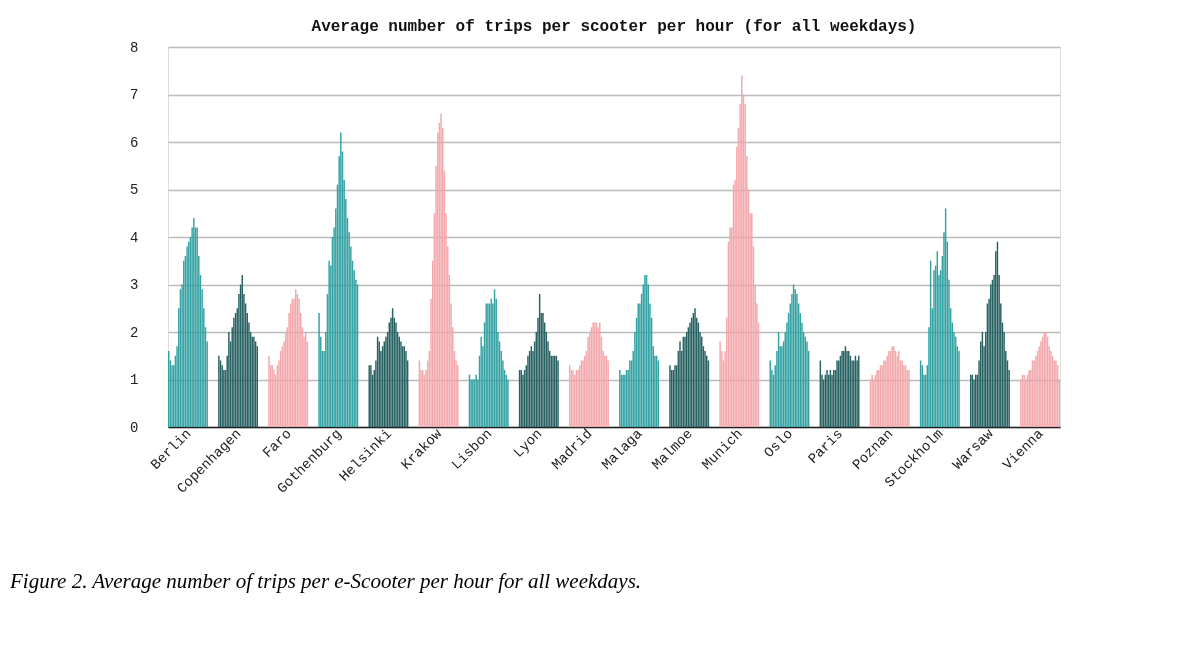 This screenshot has width=1179, height=649. Describe the element at coordinates (134, 47) in the screenshot. I see `y-tick-label: 8` at that location.